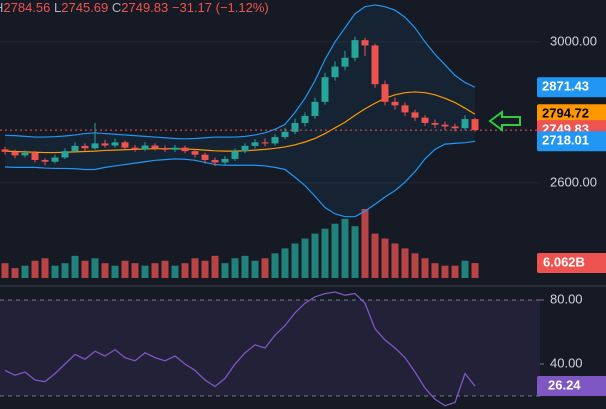 The height and width of the screenshot is (409, 606). I want to click on volume-tag-label: 6.062B, so click(564, 261).